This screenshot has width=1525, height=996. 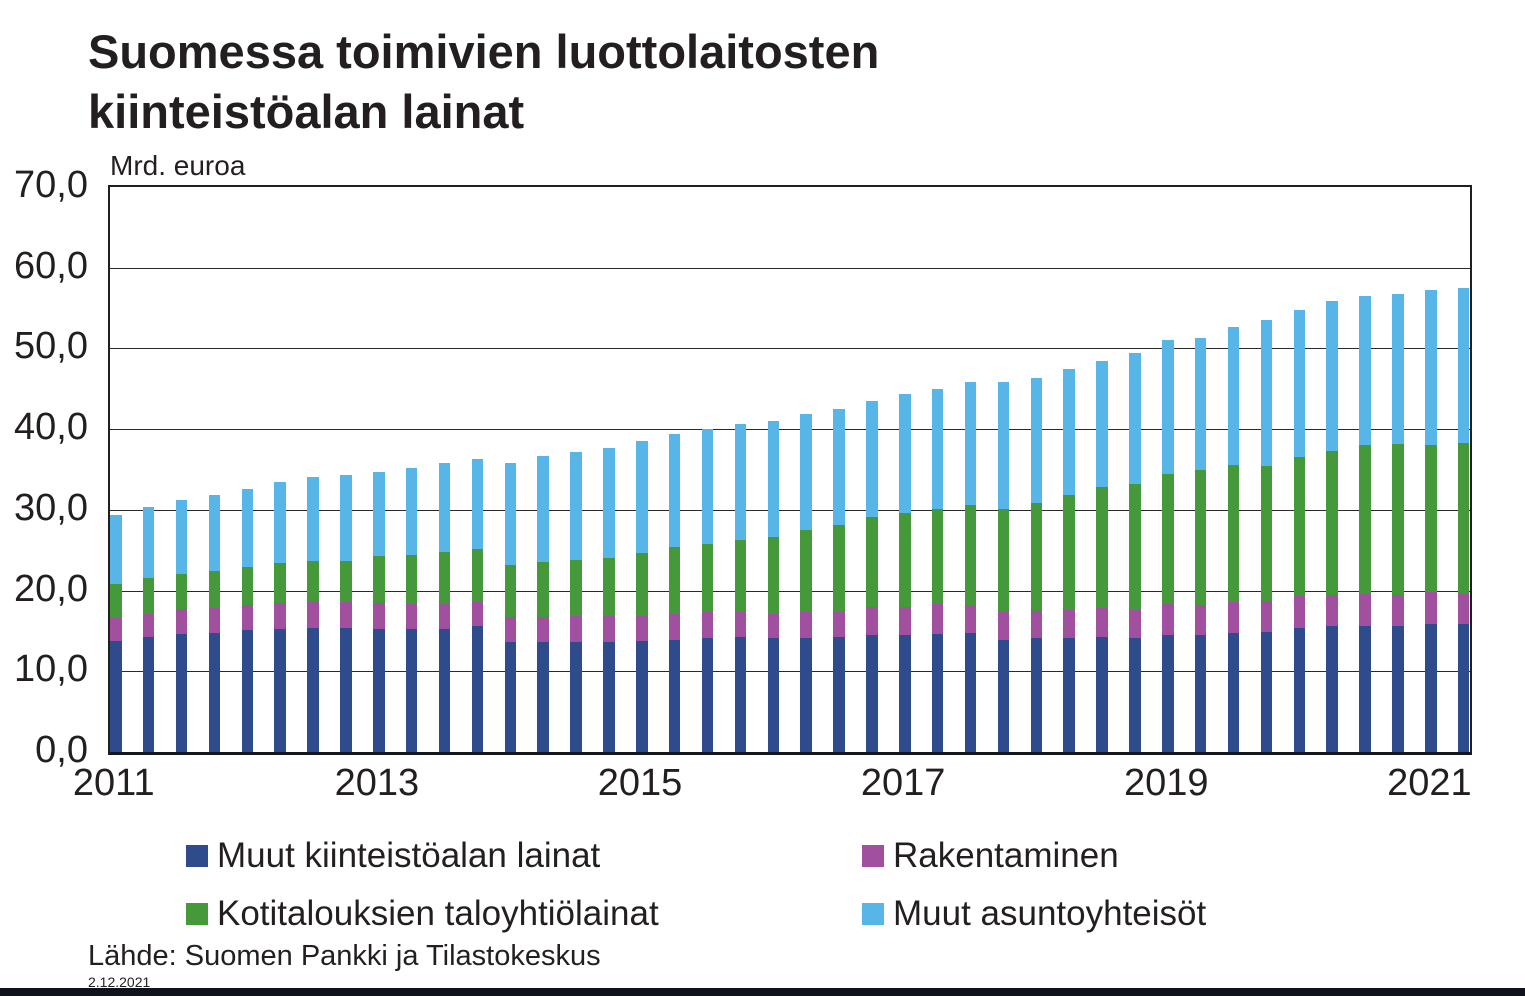 What do you see at coordinates (377, 783) in the screenshot?
I see `x-axis-year-label: 2013` at bounding box center [377, 783].